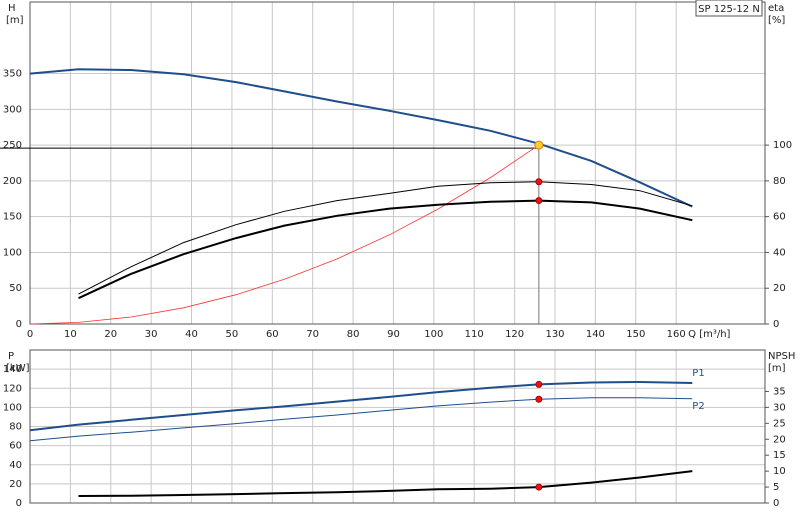 Image resolution: width=800 pixels, height=520 pixels. I want to click on y2-axis-unit: [m], so click(777, 368).